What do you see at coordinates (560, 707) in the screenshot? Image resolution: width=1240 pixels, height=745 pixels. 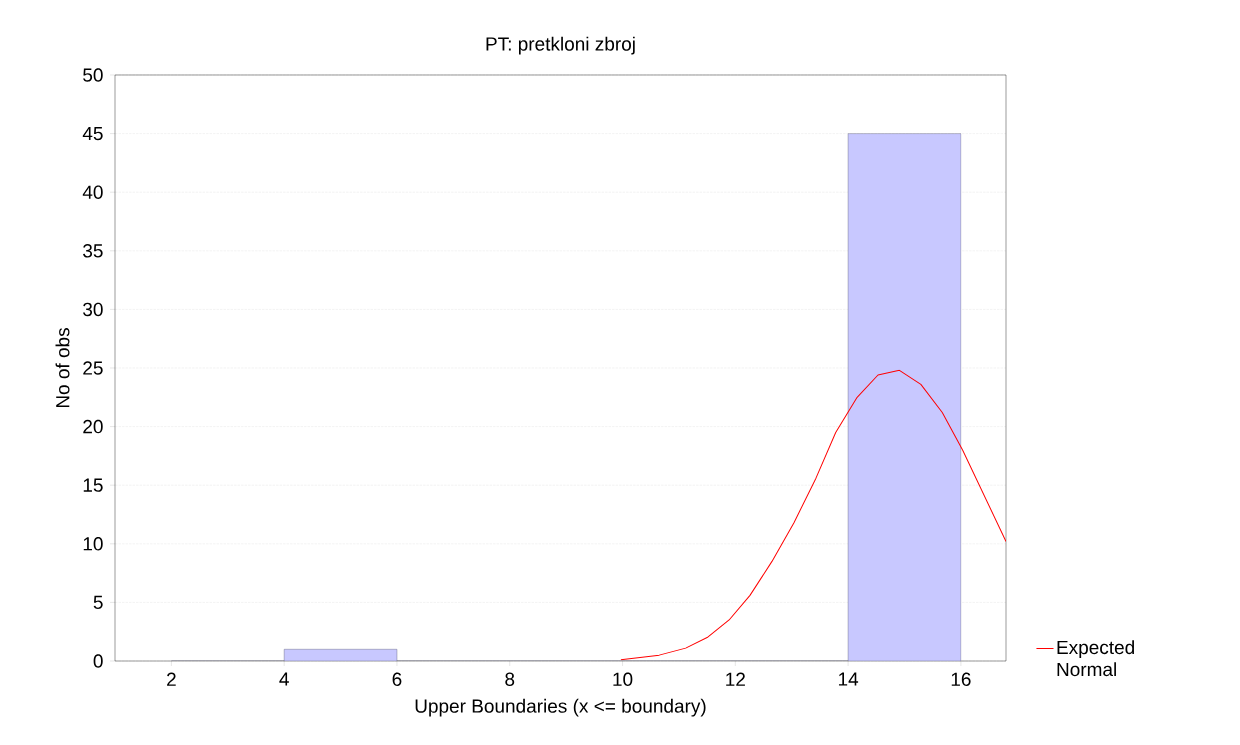 I see `x-axis-title: Upper Boundaries (x <= boundary)` at bounding box center [560, 707].